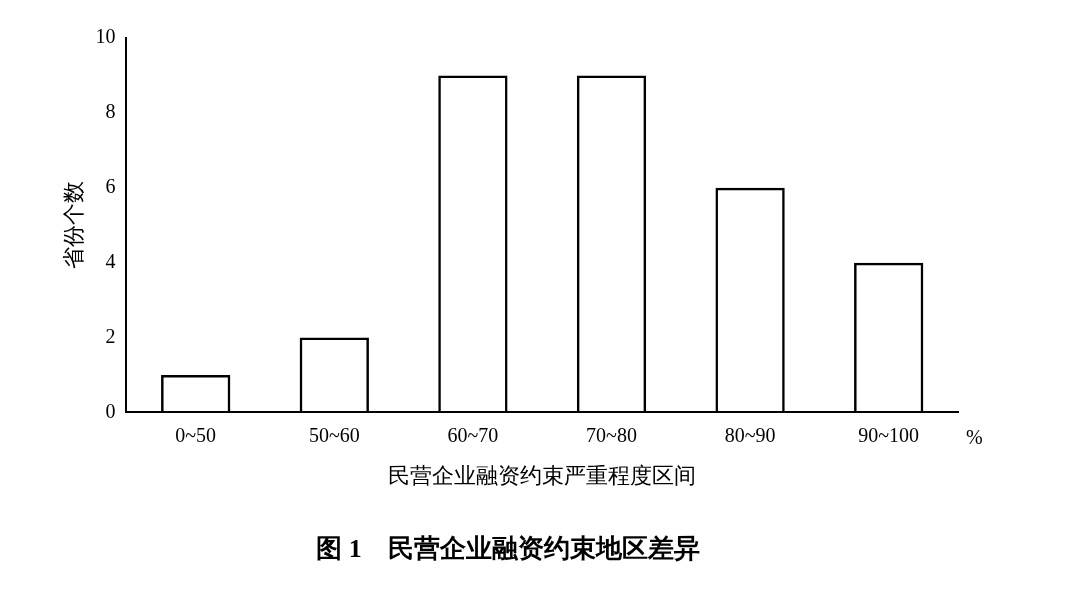 The image size is (1086, 595). What do you see at coordinates (508, 549) in the screenshot?
I see `text: 图 1 民营企业融资约束地区差异` at bounding box center [508, 549].